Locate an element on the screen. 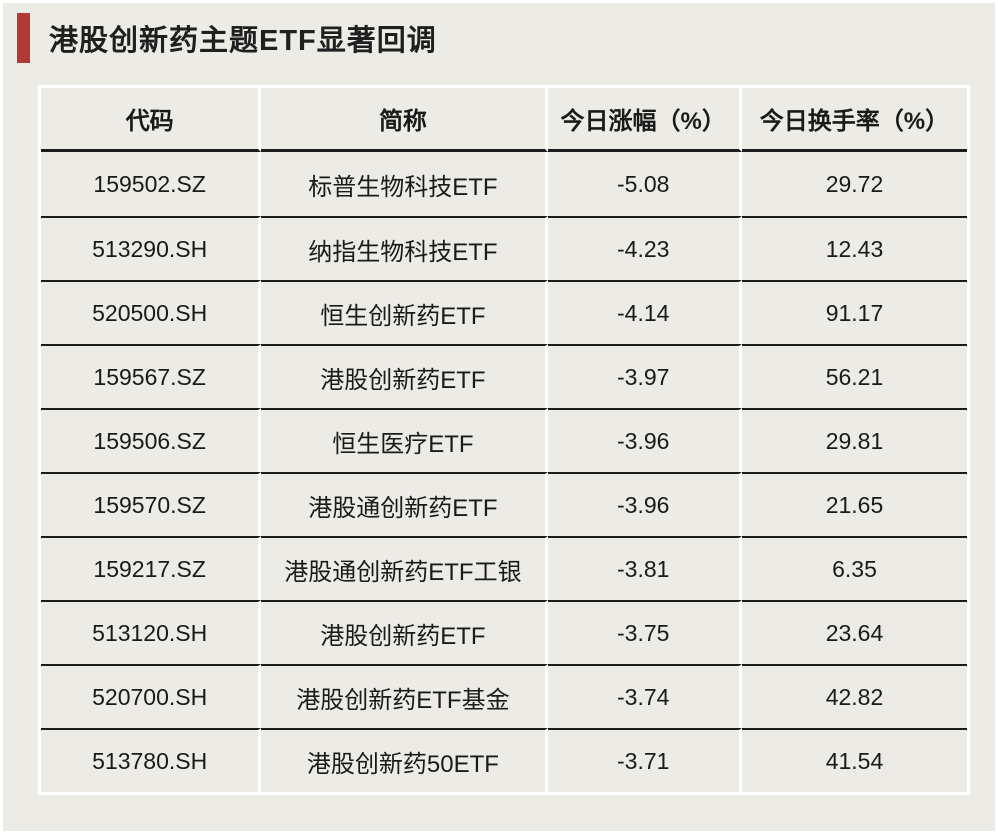 Image resolution: width=998 pixels, height=834 pixels. cell-name: 港股通创新药ETF is located at coordinates (404, 504).